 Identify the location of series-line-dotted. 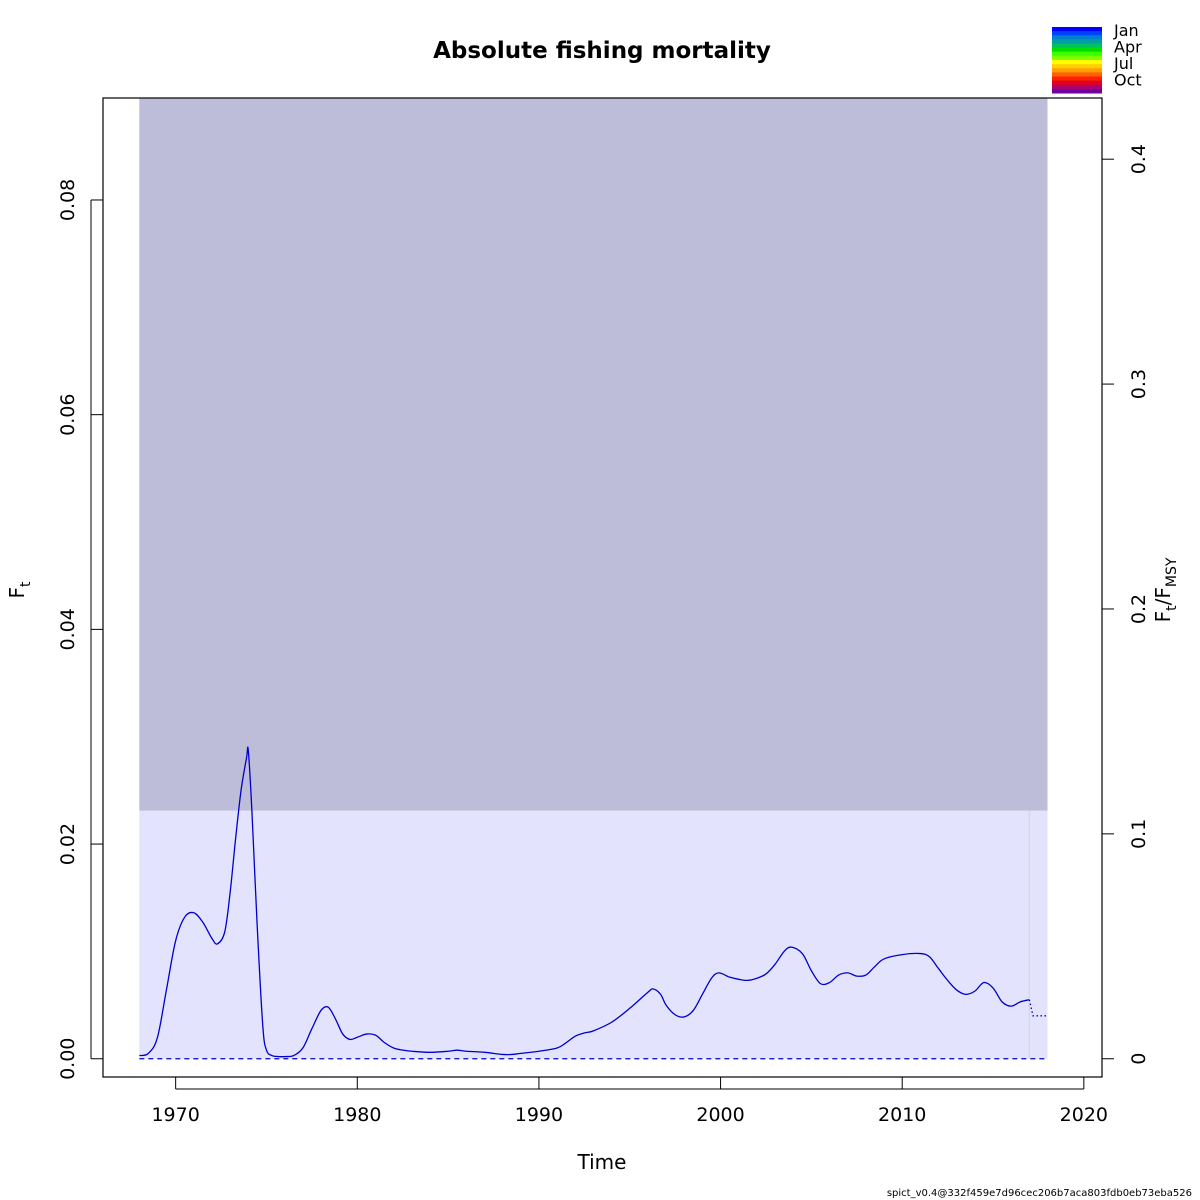
(1038, 1008).